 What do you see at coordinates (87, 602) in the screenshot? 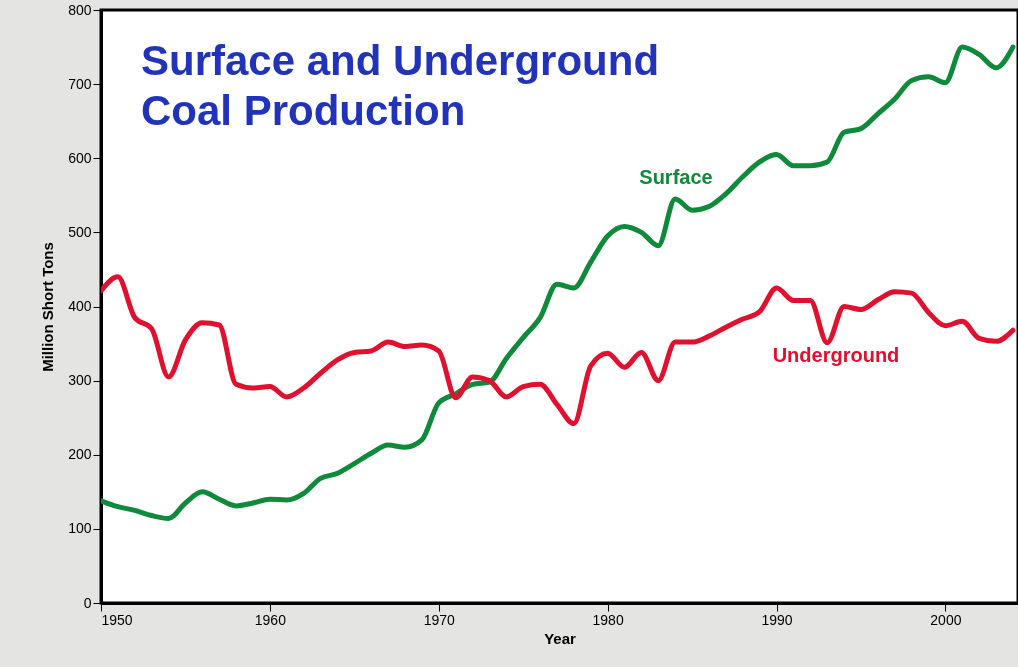
I see `y-tick-label: 0` at bounding box center [87, 602].